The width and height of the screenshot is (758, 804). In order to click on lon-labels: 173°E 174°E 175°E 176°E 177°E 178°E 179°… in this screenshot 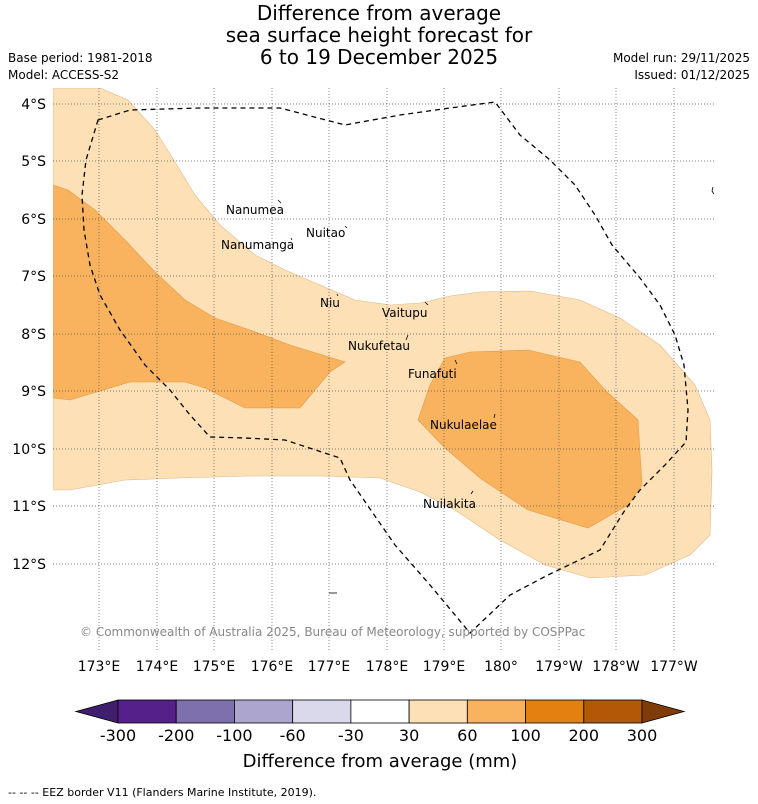, I will do `click(388, 667)`.